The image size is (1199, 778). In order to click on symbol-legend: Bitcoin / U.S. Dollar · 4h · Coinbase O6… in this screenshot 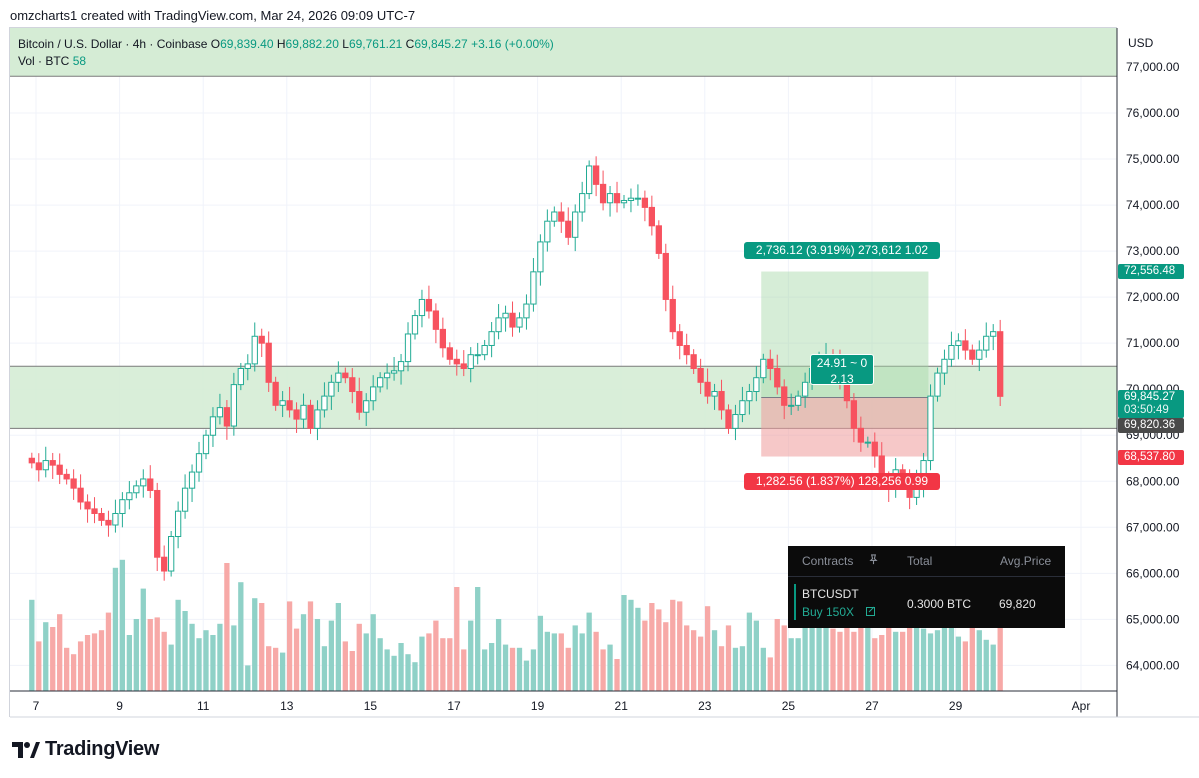, I will do `click(286, 44)`.